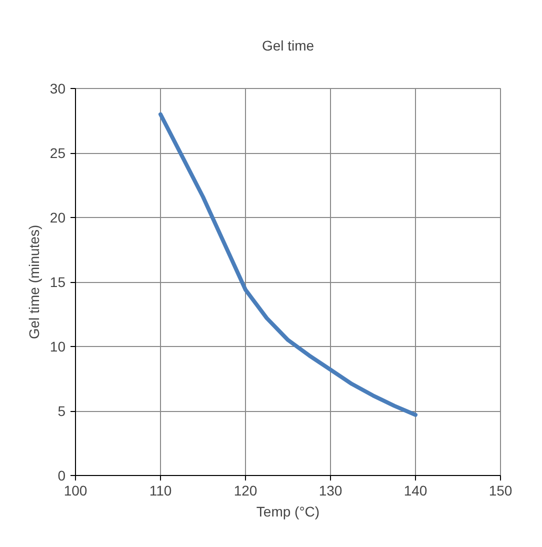  What do you see at coordinates (34, 282) in the screenshot?
I see `y-axis-title: Gel time (minutes)` at bounding box center [34, 282].